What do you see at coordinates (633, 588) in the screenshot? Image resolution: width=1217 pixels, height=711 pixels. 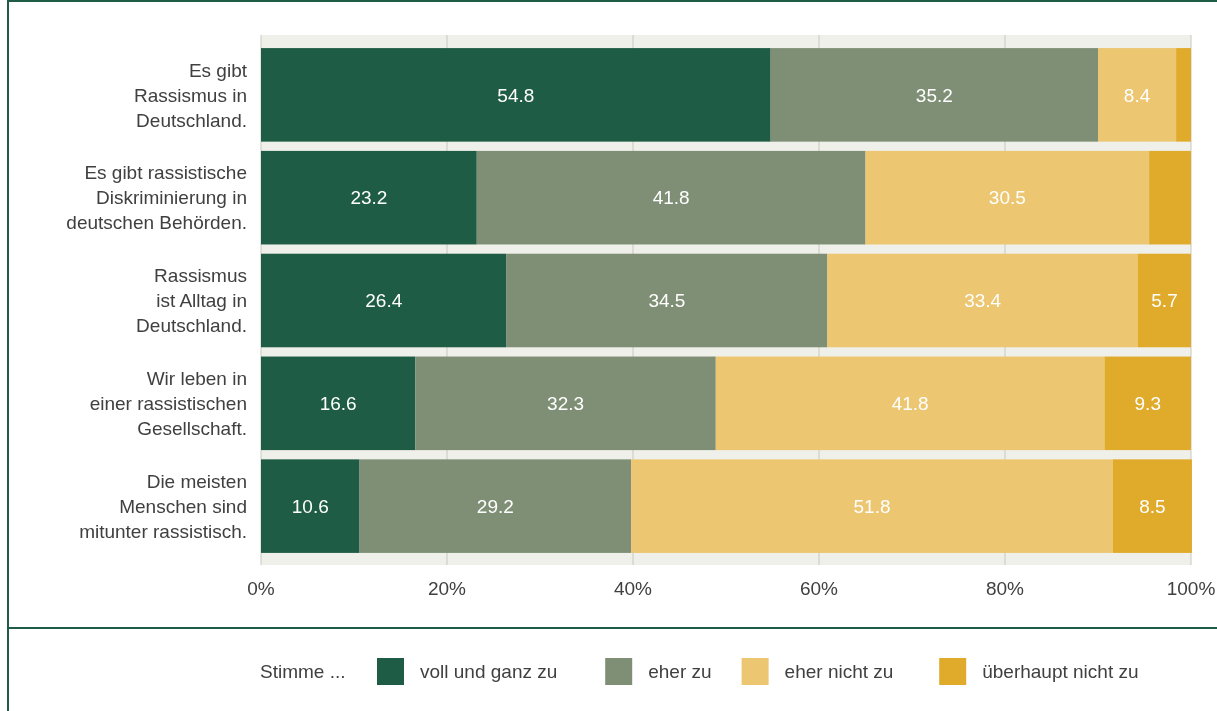 I see `x-tick-label: 40%` at bounding box center [633, 588].